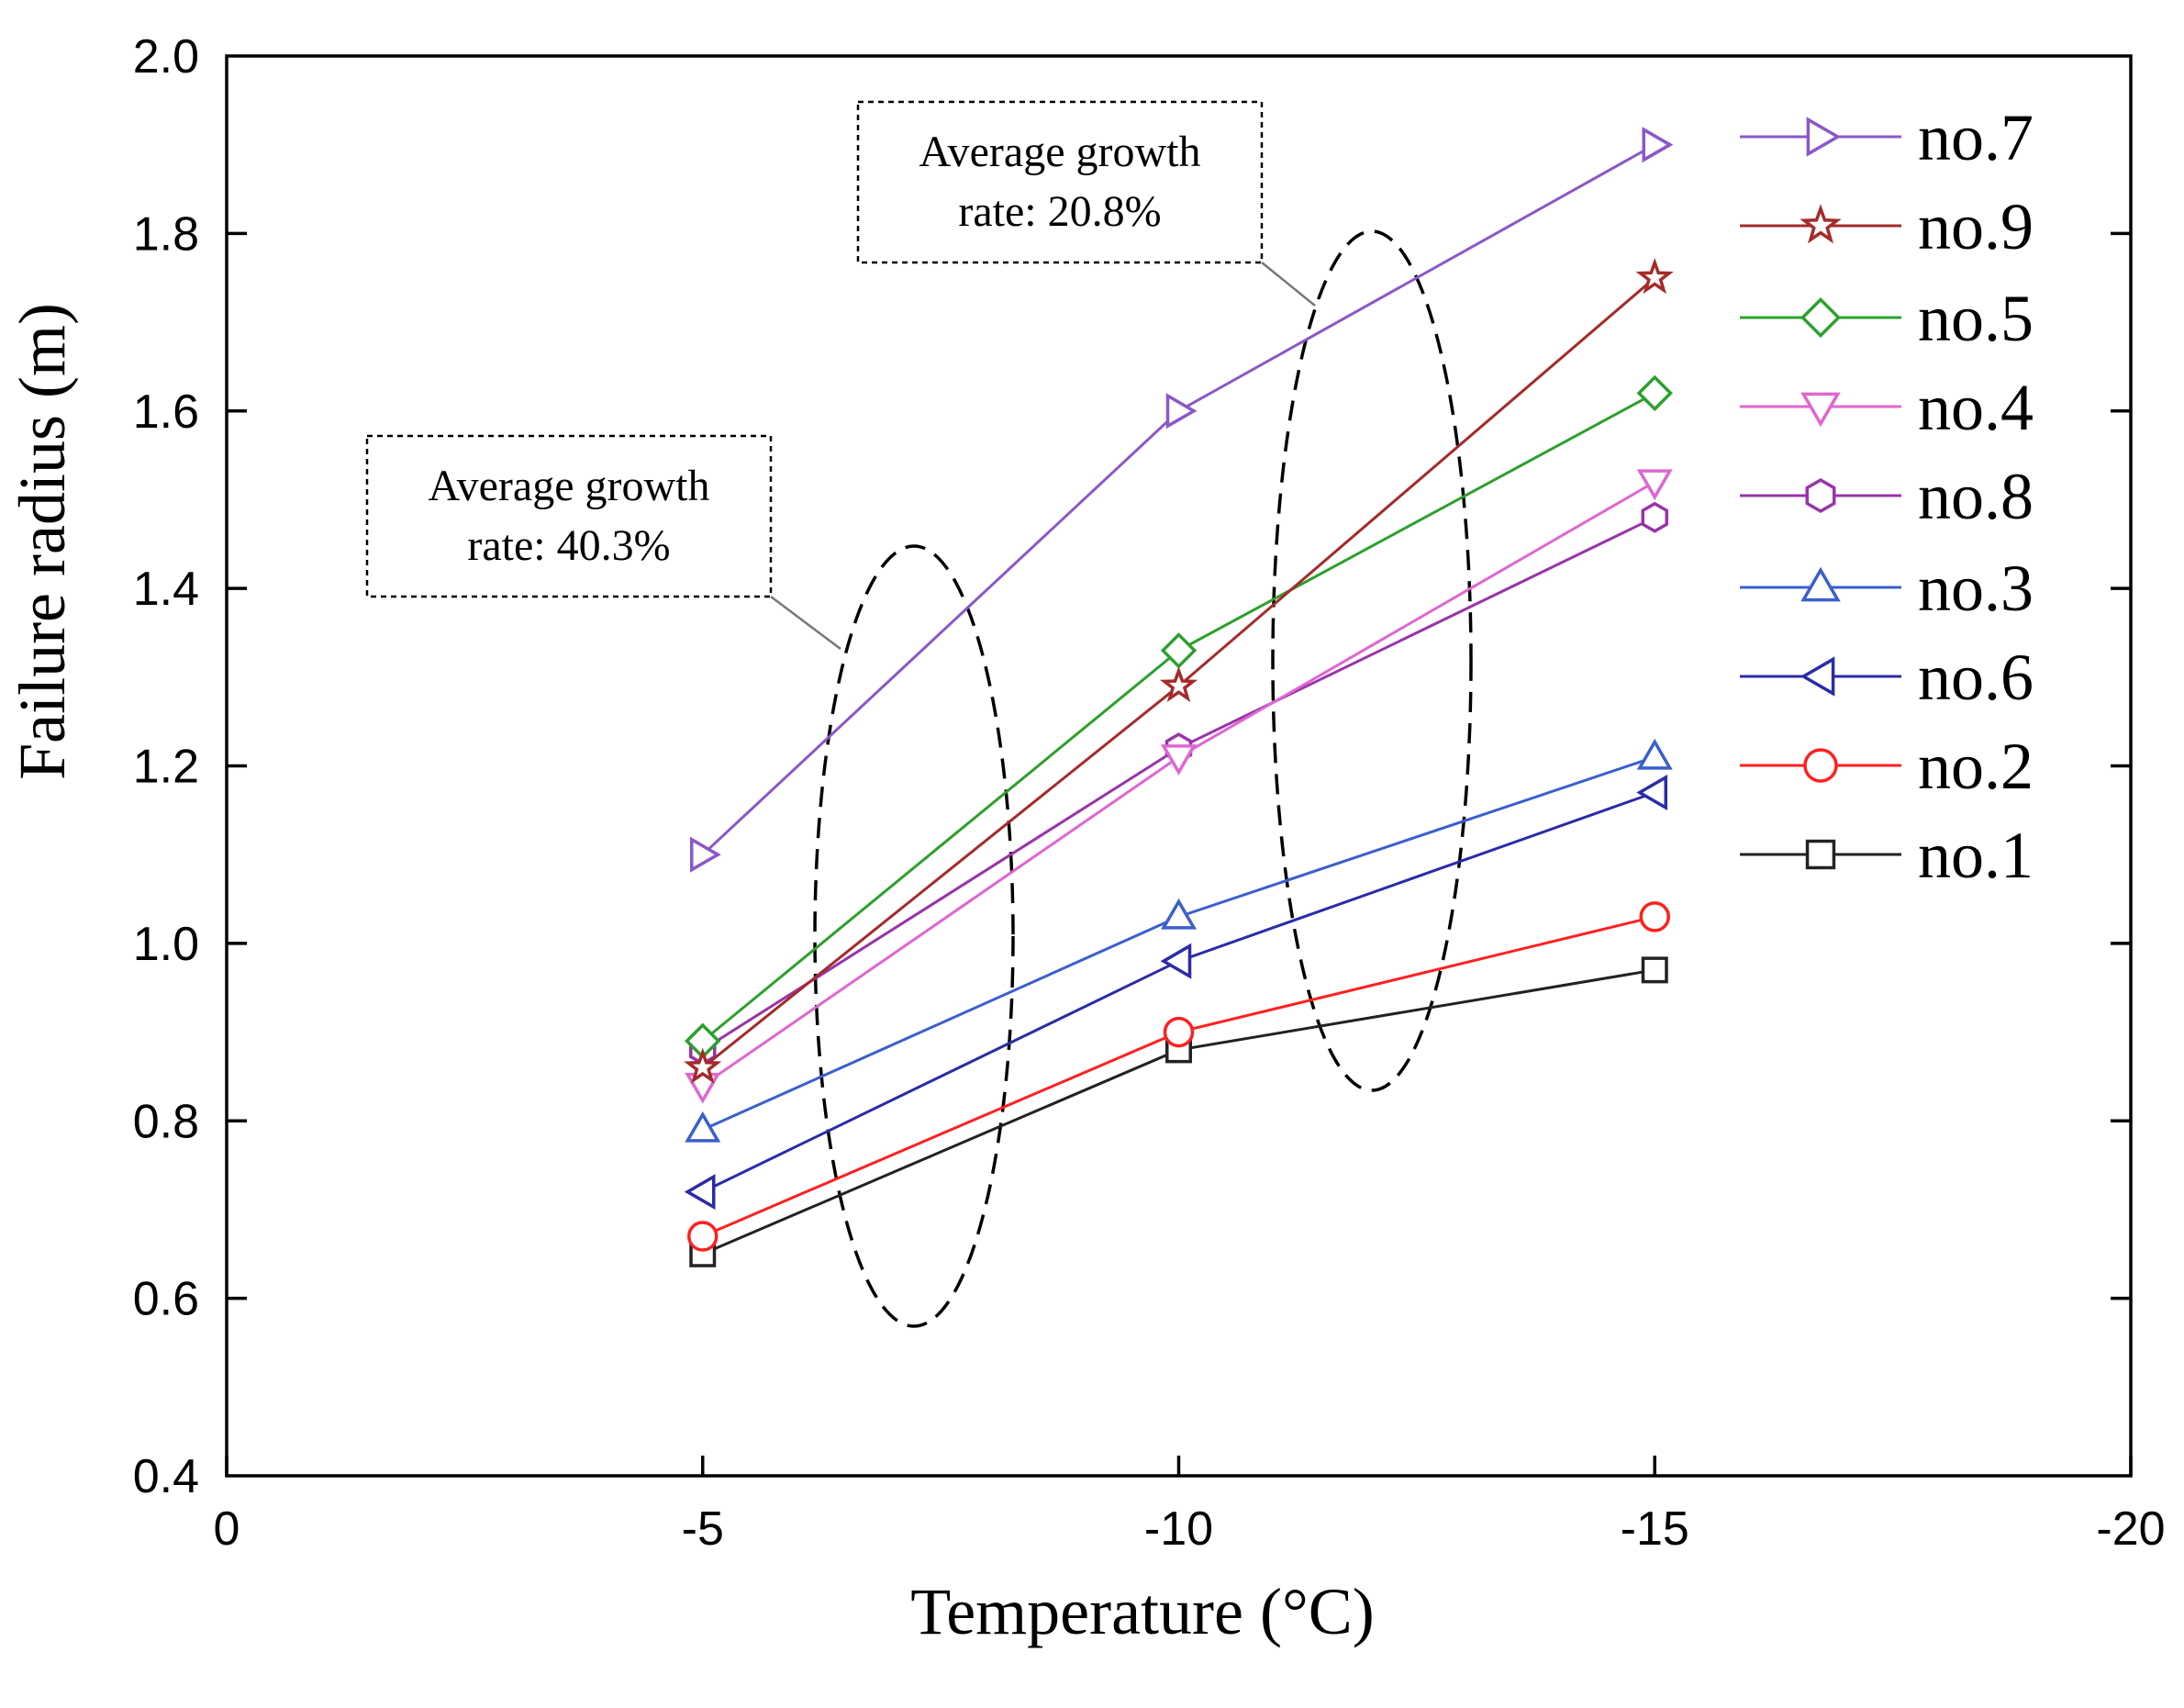  I want to click on legend-label: no.2, so click(1976, 766).